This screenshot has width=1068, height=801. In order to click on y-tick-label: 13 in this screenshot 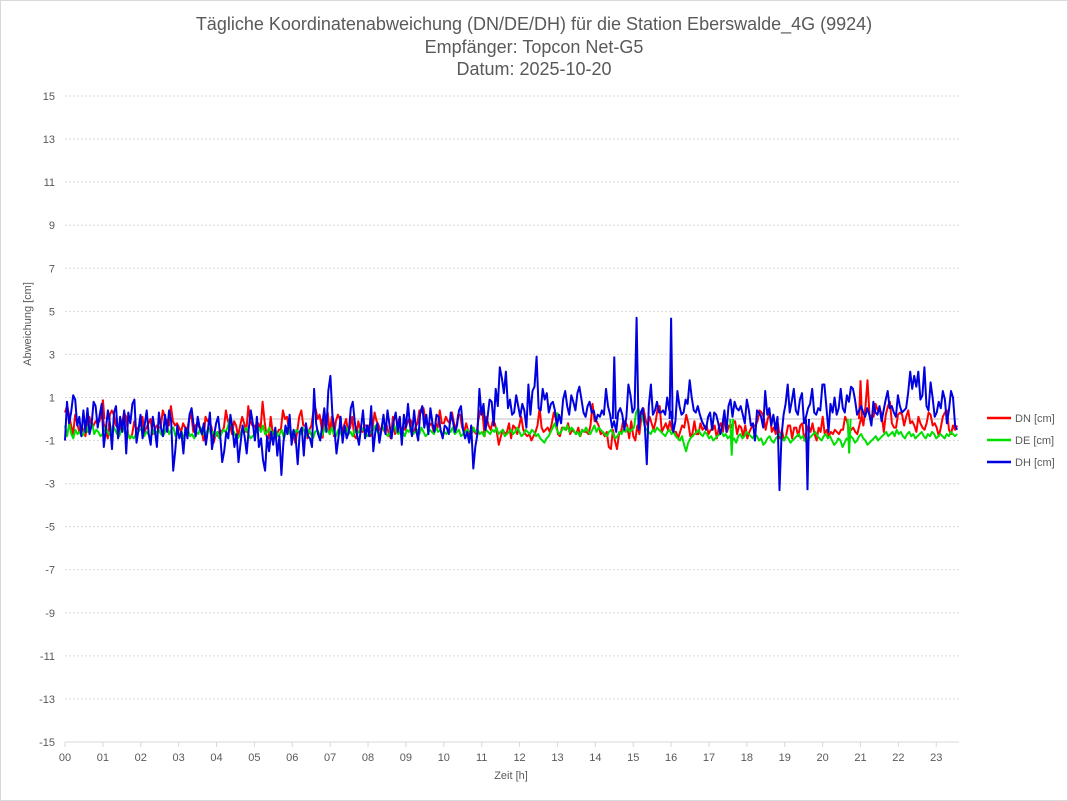, I will do `click(49, 140)`.